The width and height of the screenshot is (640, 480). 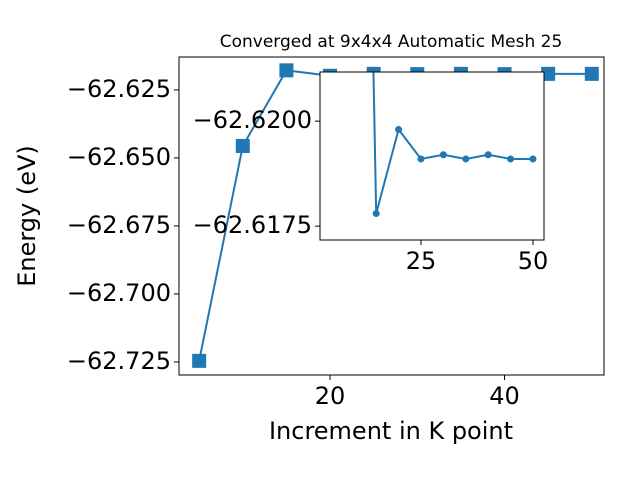 What do you see at coordinates (119, 225) in the screenshot?
I see `y-tick-label: −62.675` at bounding box center [119, 225].